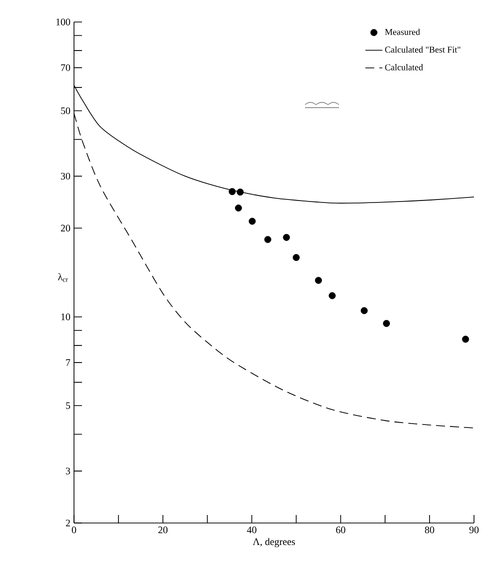  I want to click on legend-label: Calculated "Best Fit", so click(422, 49).